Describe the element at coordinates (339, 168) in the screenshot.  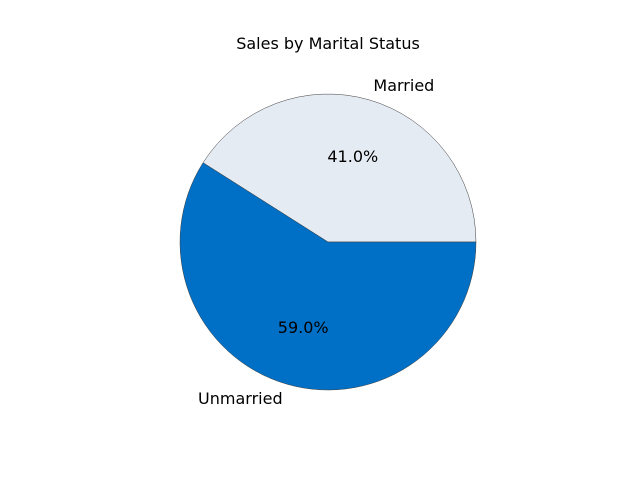
I see `pie-slice-married` at that location.